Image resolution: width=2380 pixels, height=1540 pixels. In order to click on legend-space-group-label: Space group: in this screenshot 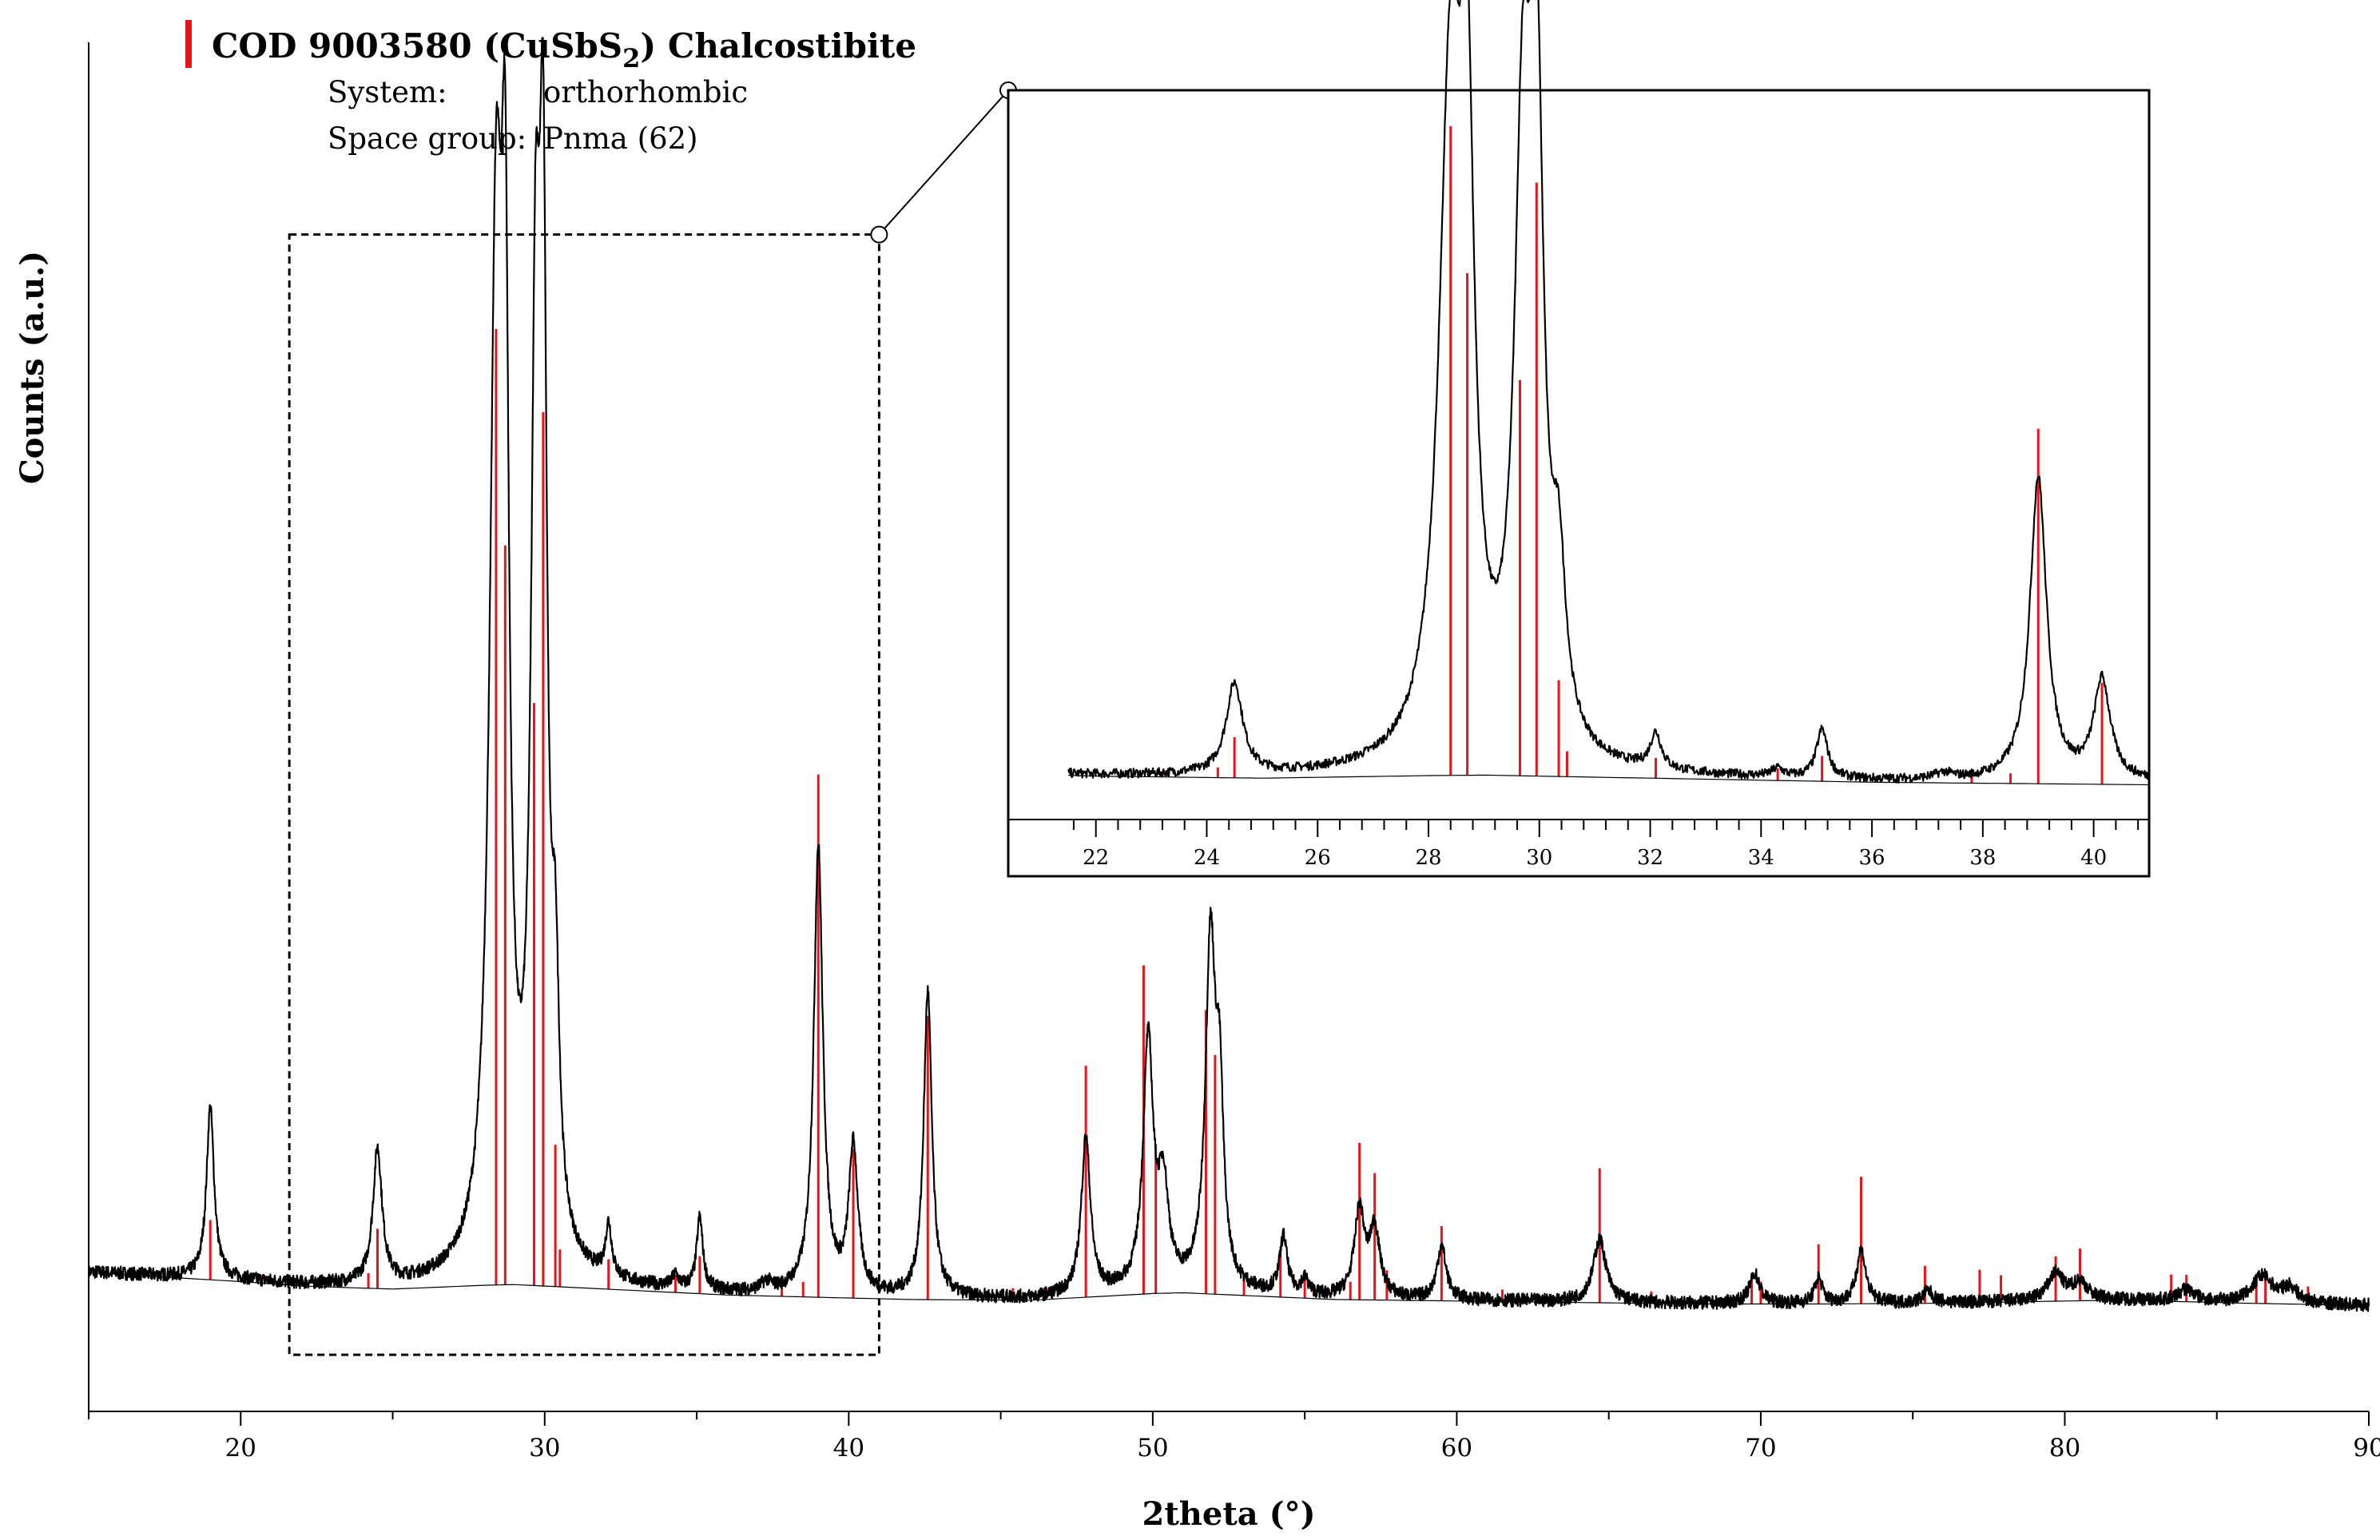, I will do `click(427, 138)`.